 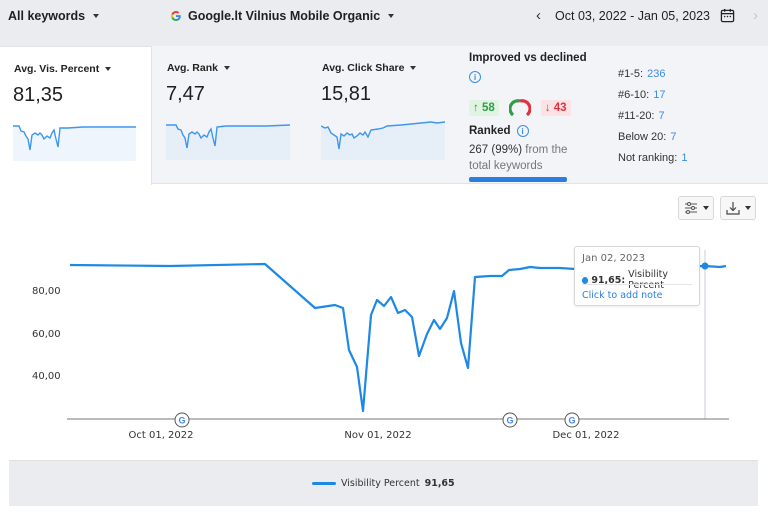 What do you see at coordinates (192, 68) in the screenshot?
I see `metric-label: Avg. Rank` at bounding box center [192, 68].